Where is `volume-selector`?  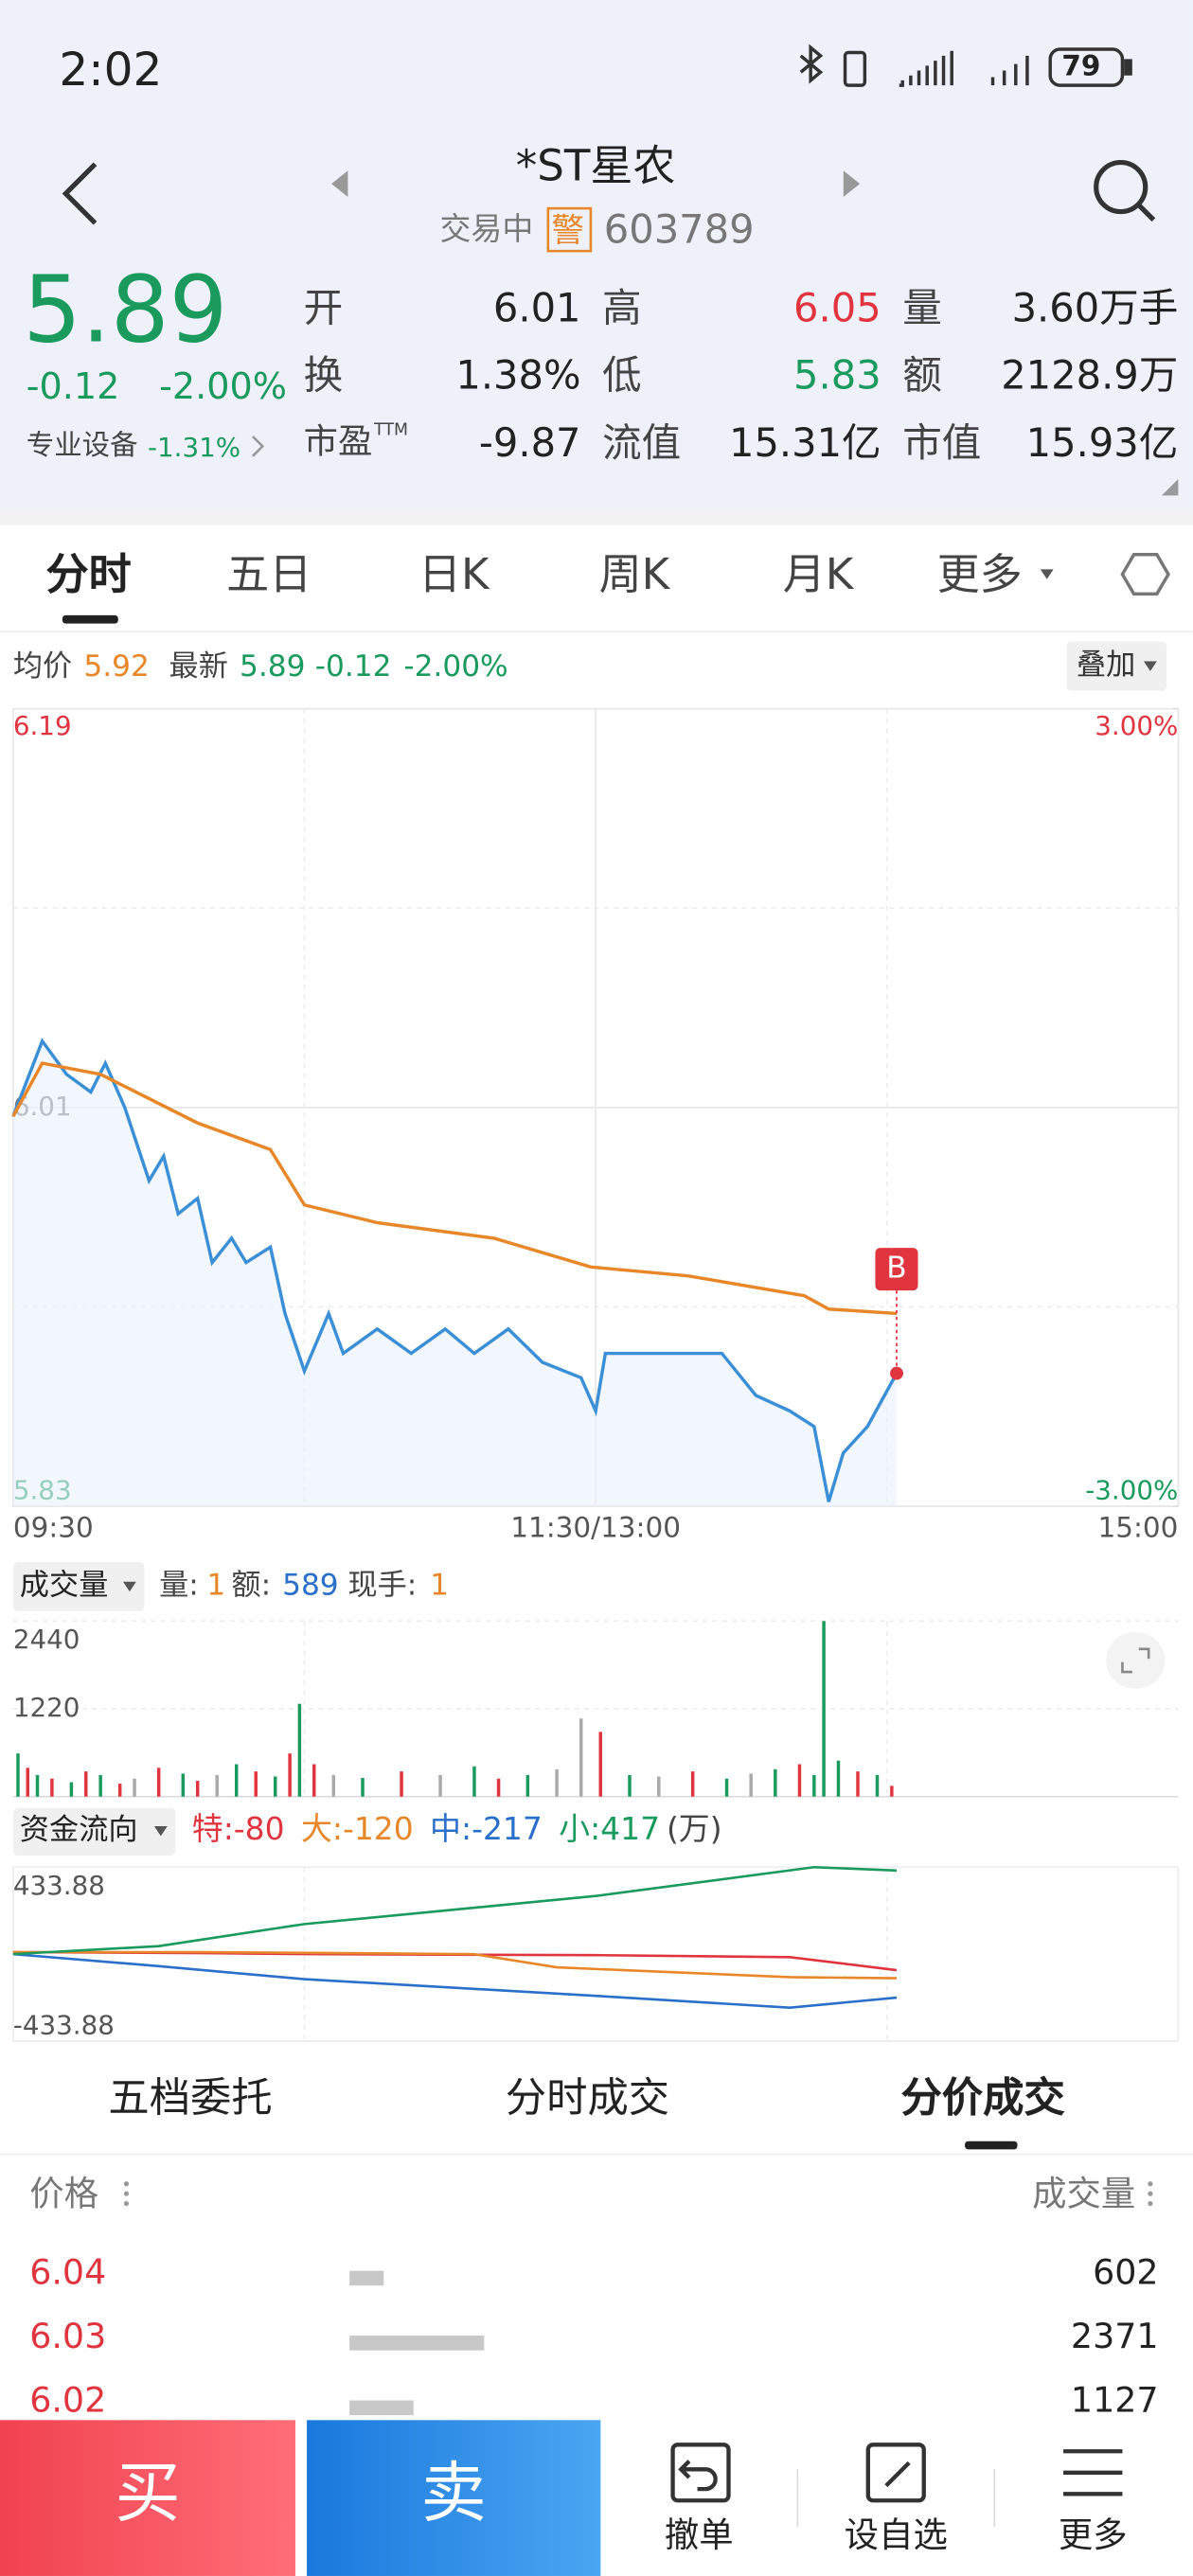
volume-selector is located at coordinates (78, 1586).